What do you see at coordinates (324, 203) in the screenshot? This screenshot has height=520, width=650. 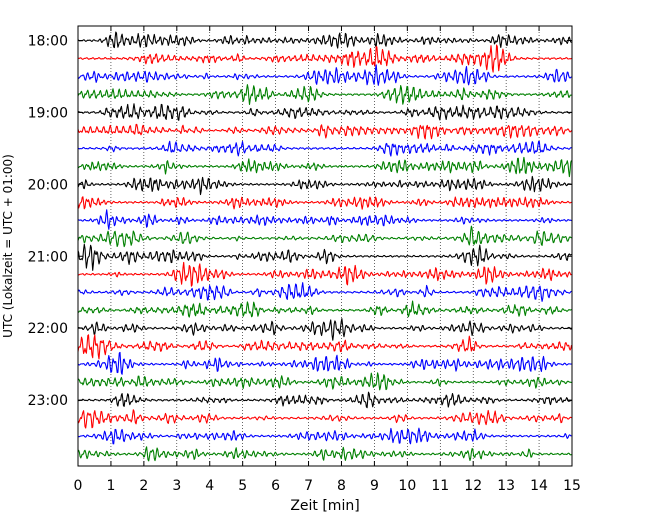 I see `trace-2015` at bounding box center [324, 203].